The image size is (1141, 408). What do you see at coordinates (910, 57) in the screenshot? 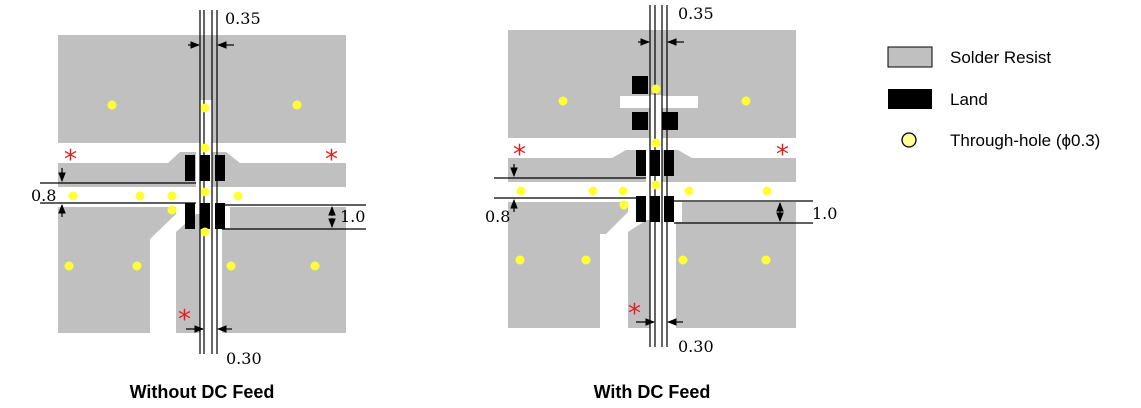
I see `solder-resist-swatch` at bounding box center [910, 57].